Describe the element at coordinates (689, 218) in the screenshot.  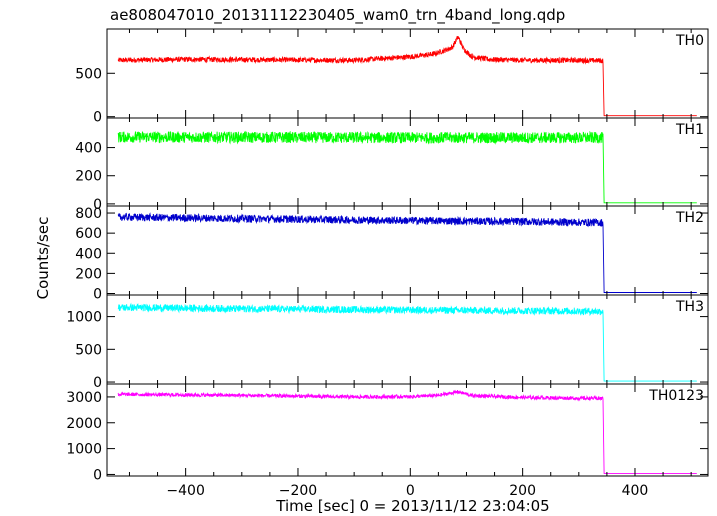
I see `series-label: TH2` at that location.